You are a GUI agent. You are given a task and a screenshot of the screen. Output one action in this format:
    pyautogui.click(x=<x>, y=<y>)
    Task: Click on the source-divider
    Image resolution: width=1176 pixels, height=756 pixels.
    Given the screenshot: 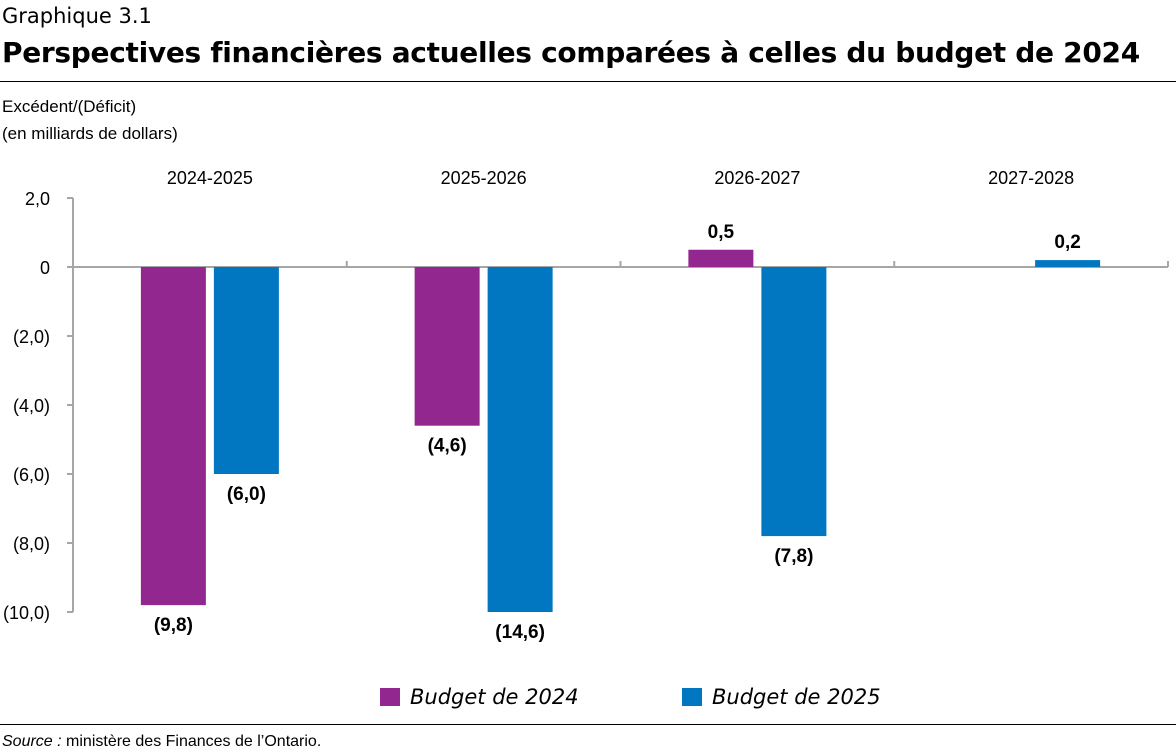 What is the action you would take?
    pyautogui.click(x=588, y=724)
    